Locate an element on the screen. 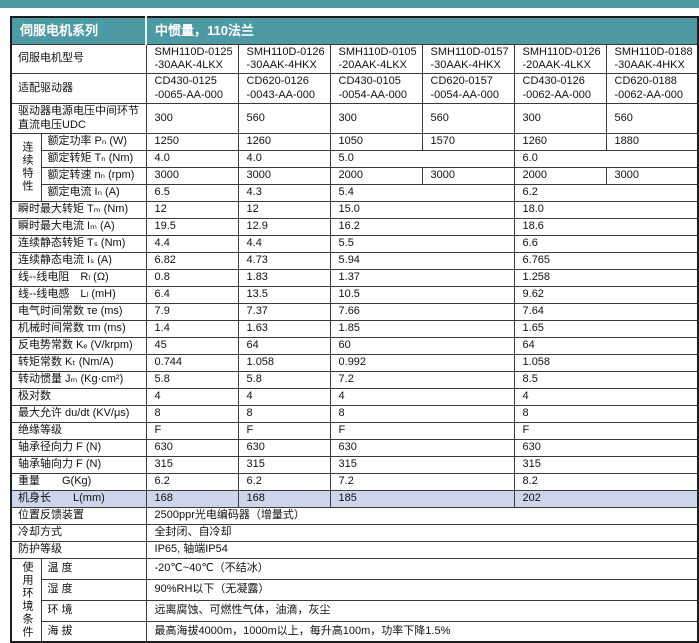 The image size is (699, 643). spec-row-label: 轴承径向力 F (N) is located at coordinates (78, 447).